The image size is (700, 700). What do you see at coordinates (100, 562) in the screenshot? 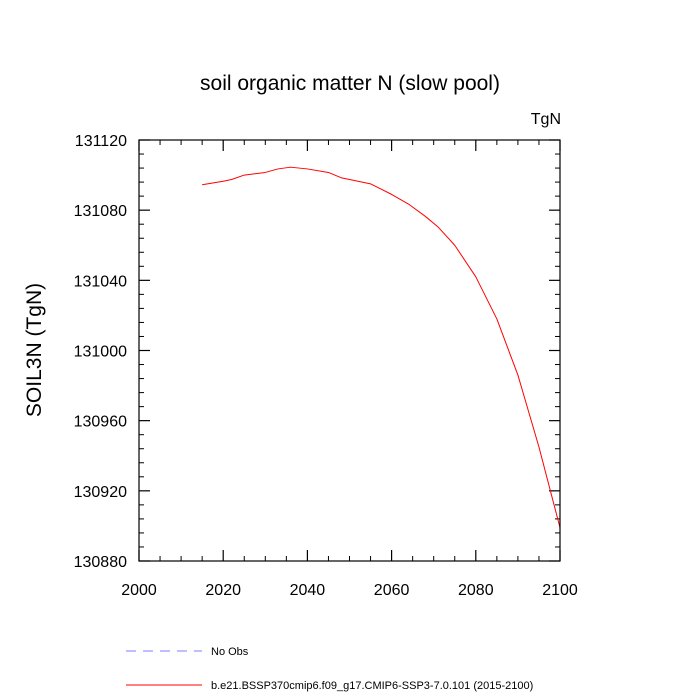
I see `y-tick-label: 130880` at bounding box center [100, 562].